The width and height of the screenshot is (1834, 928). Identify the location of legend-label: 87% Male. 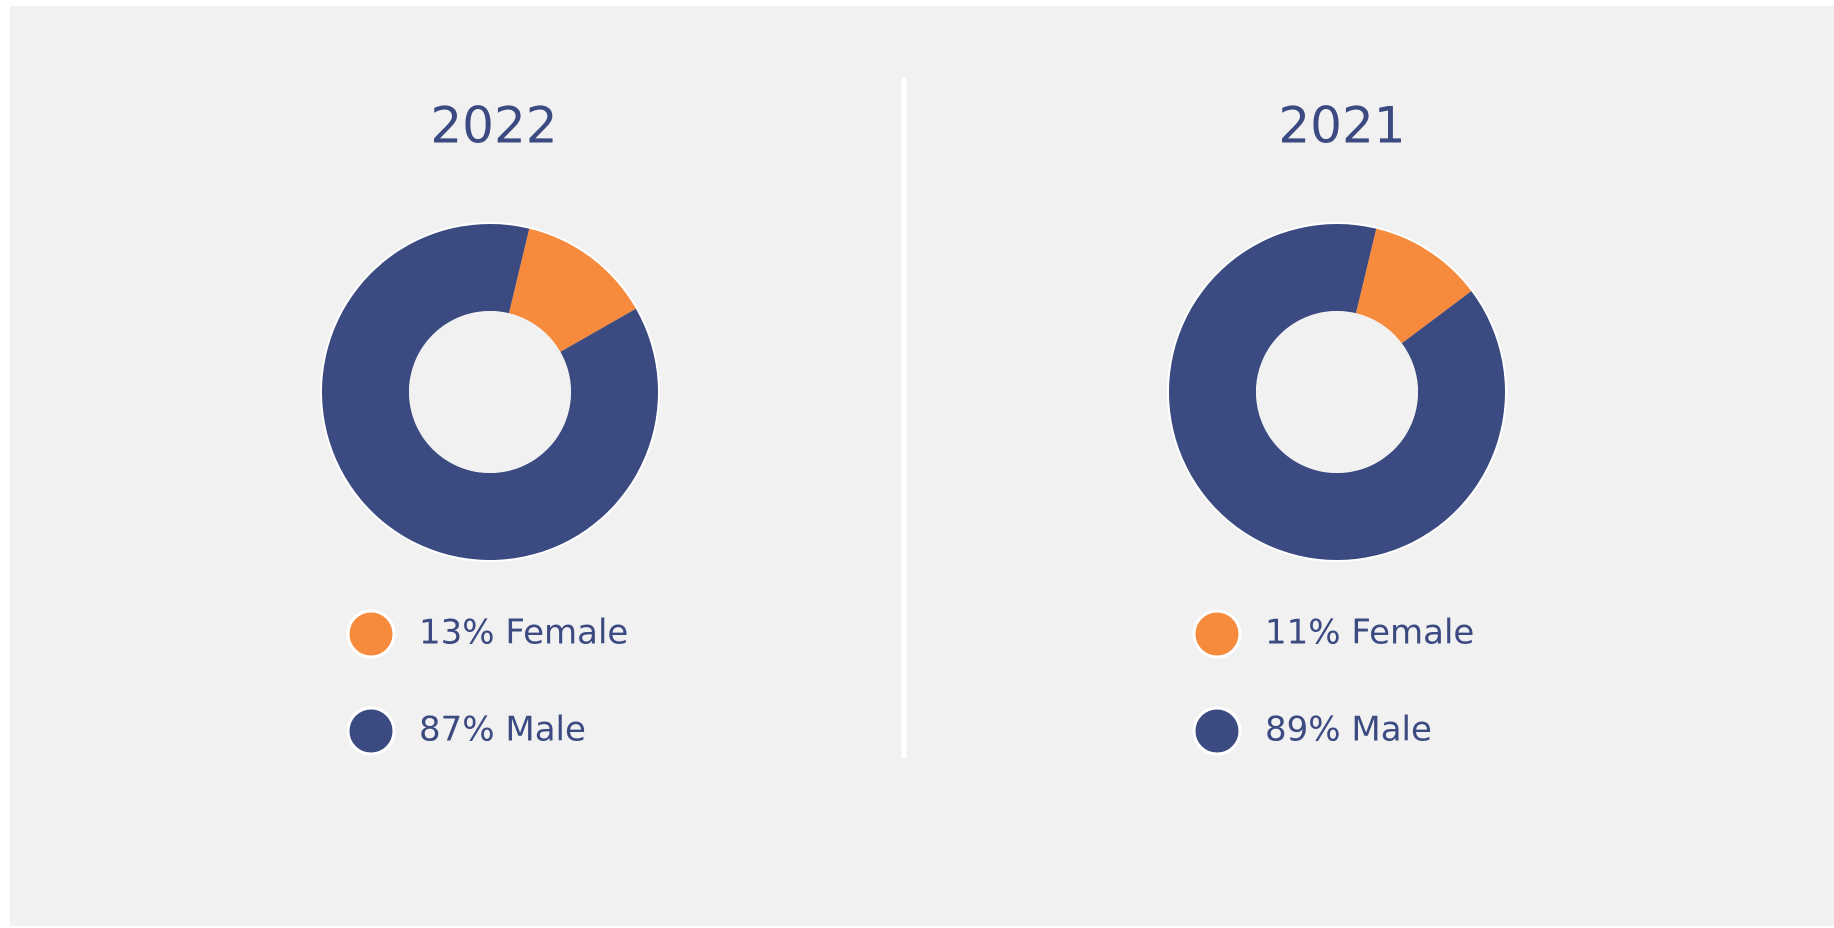
(502, 730).